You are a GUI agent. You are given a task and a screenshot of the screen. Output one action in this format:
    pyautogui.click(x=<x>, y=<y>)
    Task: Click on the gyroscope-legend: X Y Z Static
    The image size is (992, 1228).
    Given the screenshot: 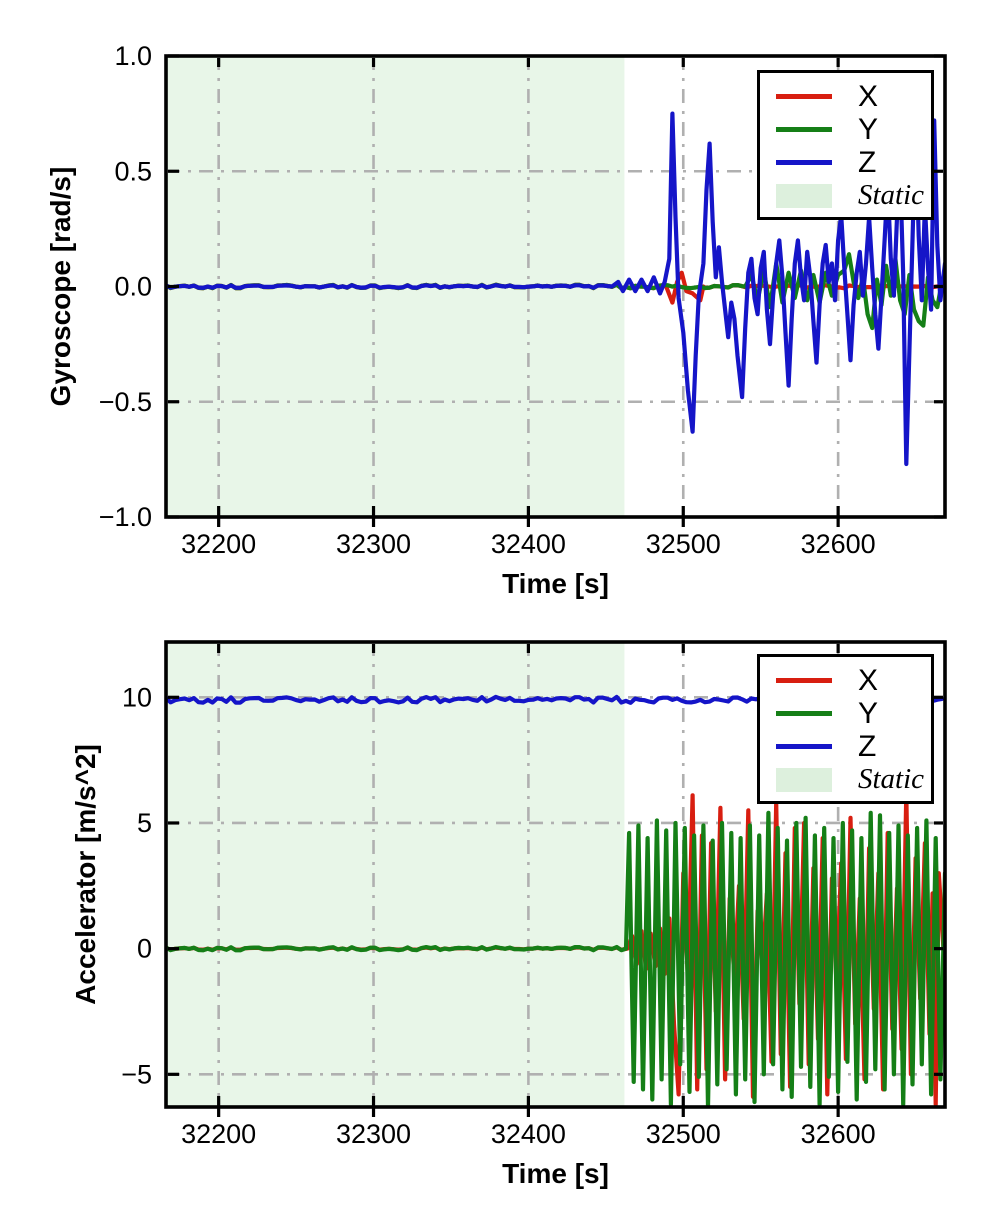 What is the action you would take?
    pyautogui.click(x=845, y=145)
    